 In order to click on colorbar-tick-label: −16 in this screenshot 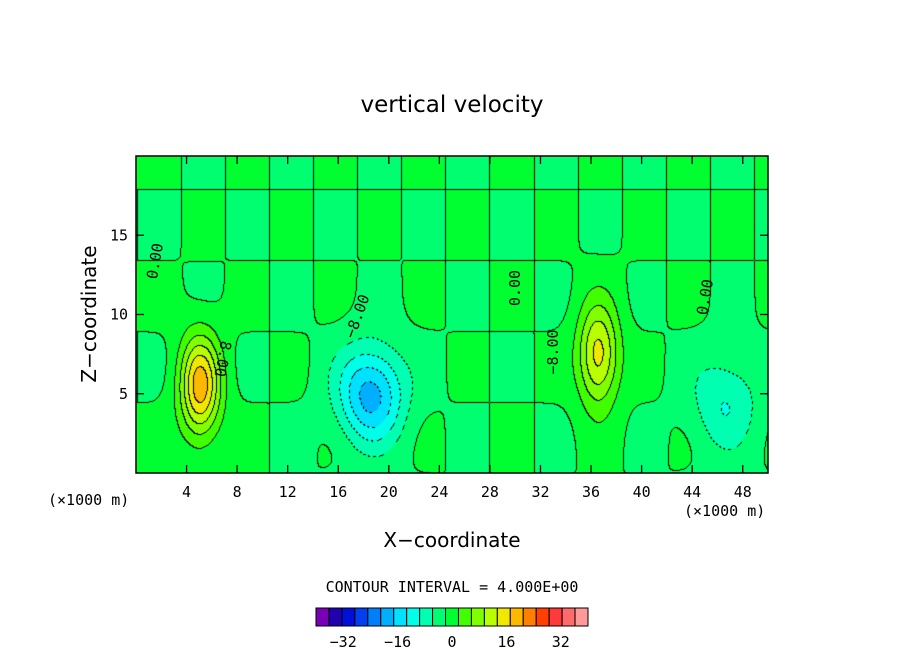, I will do `click(397, 642)`.